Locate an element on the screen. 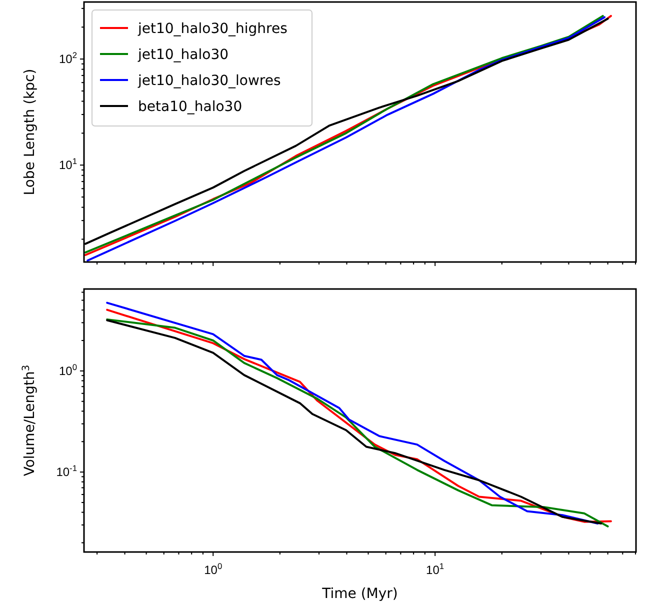  y-tick-label: 10$^{1}$ is located at coordinates (68, 164).